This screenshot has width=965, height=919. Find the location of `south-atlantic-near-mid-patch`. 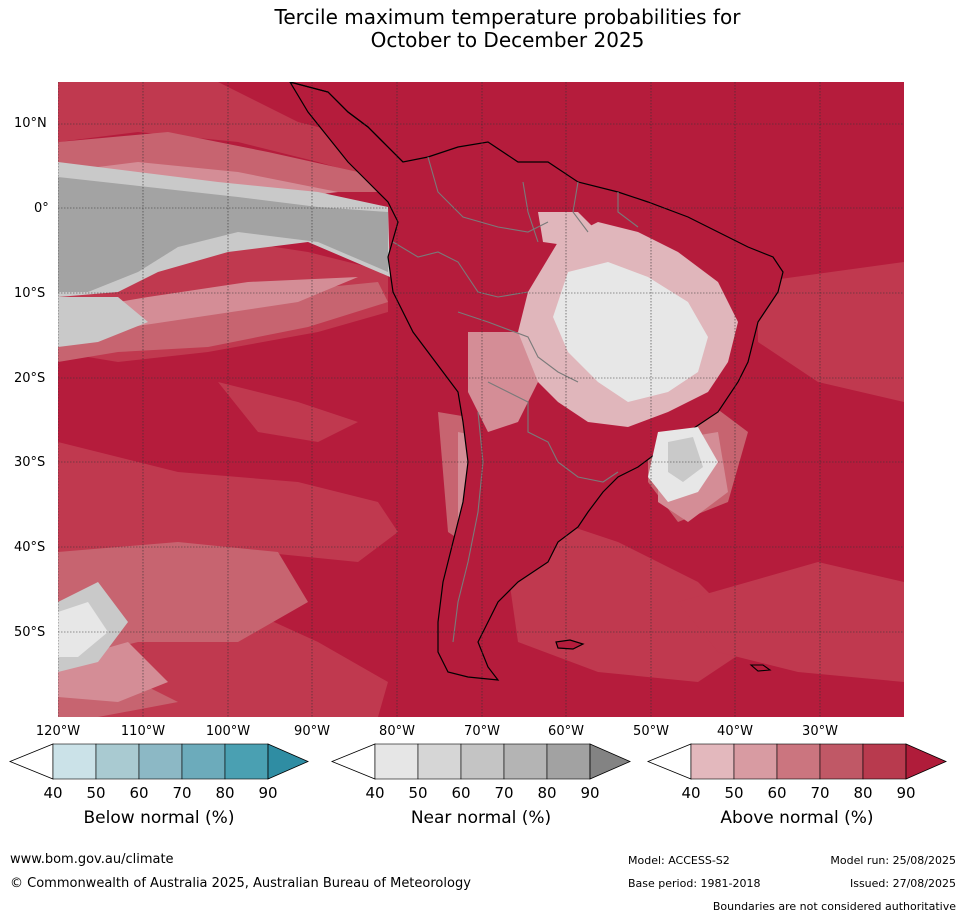

south-atlantic-near-mid-patch is located at coordinates (685, 459).